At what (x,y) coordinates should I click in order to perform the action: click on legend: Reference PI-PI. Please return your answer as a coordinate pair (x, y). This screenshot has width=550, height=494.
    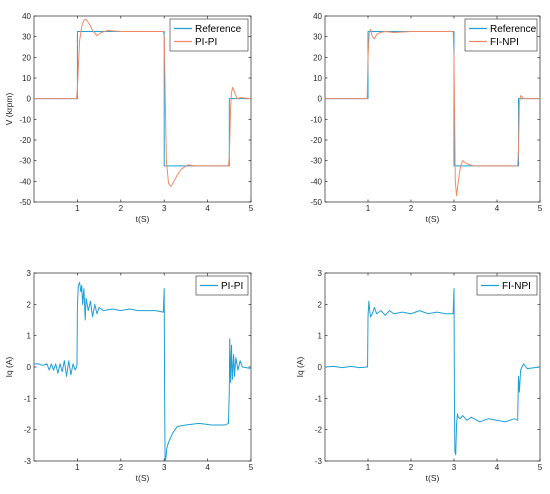
    Looking at the image, I should click on (209, 35).